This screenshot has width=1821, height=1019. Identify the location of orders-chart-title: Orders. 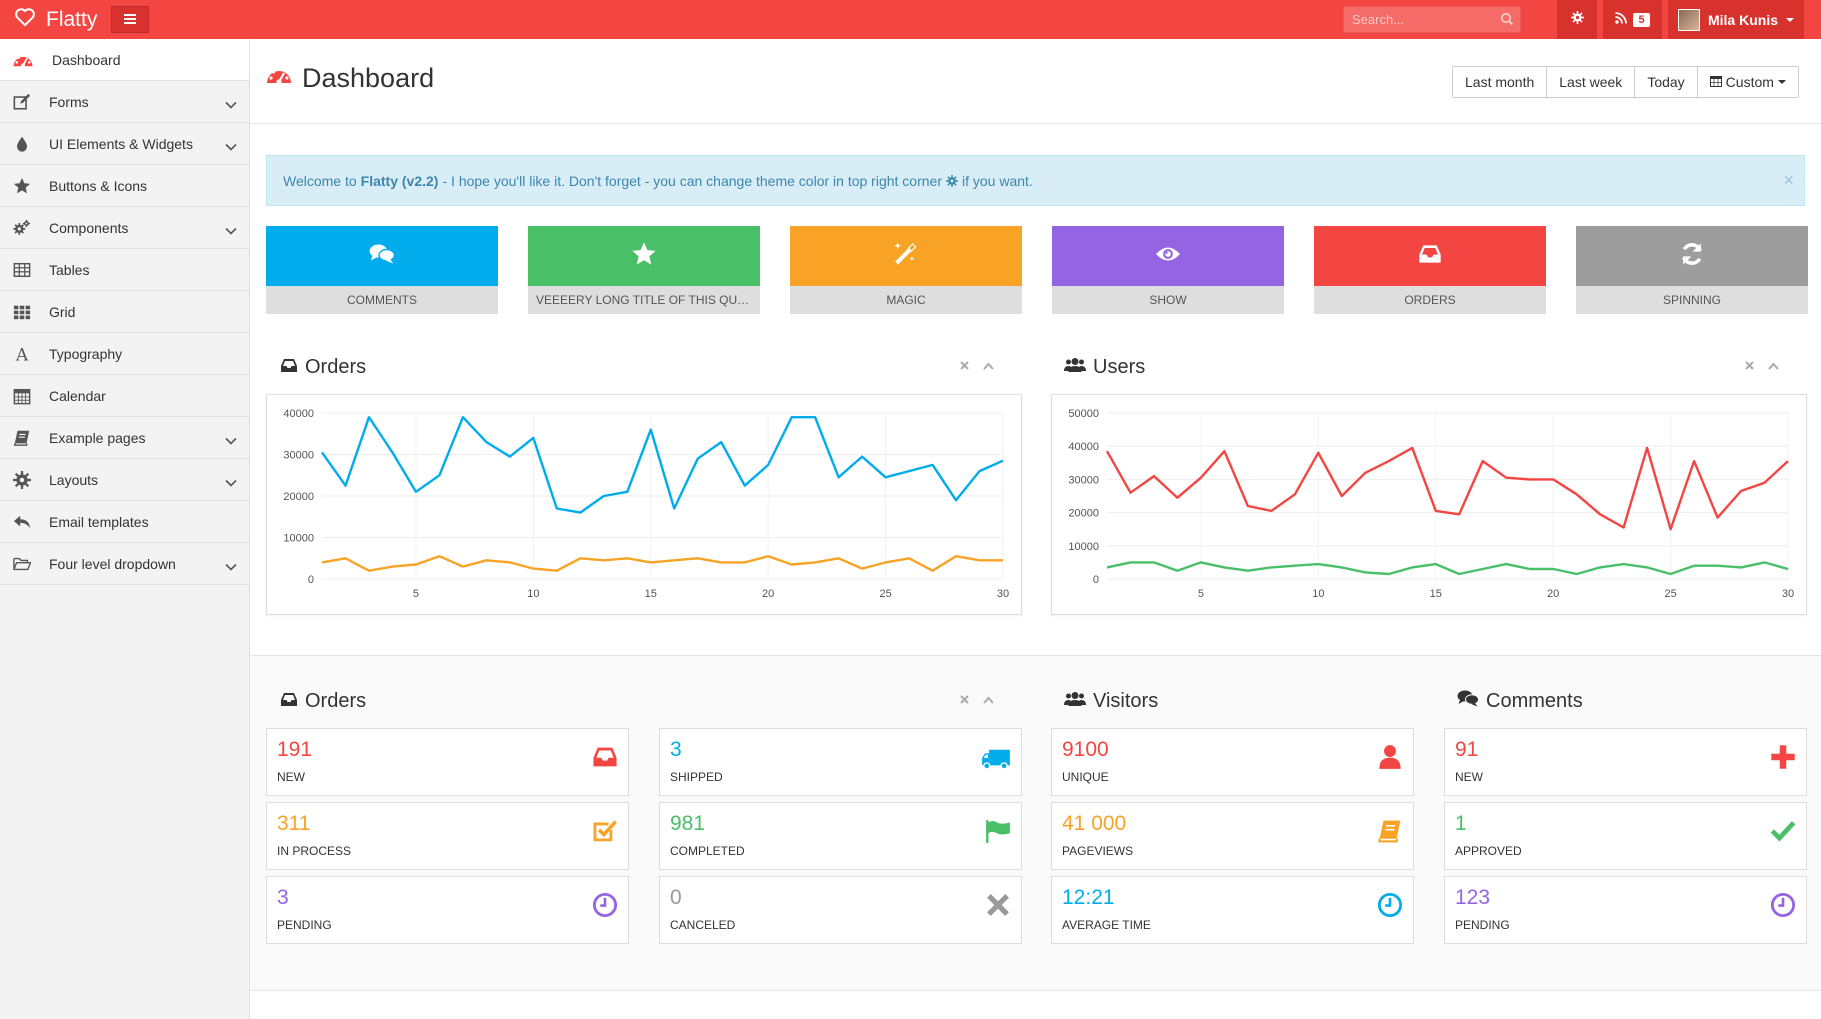
(323, 367).